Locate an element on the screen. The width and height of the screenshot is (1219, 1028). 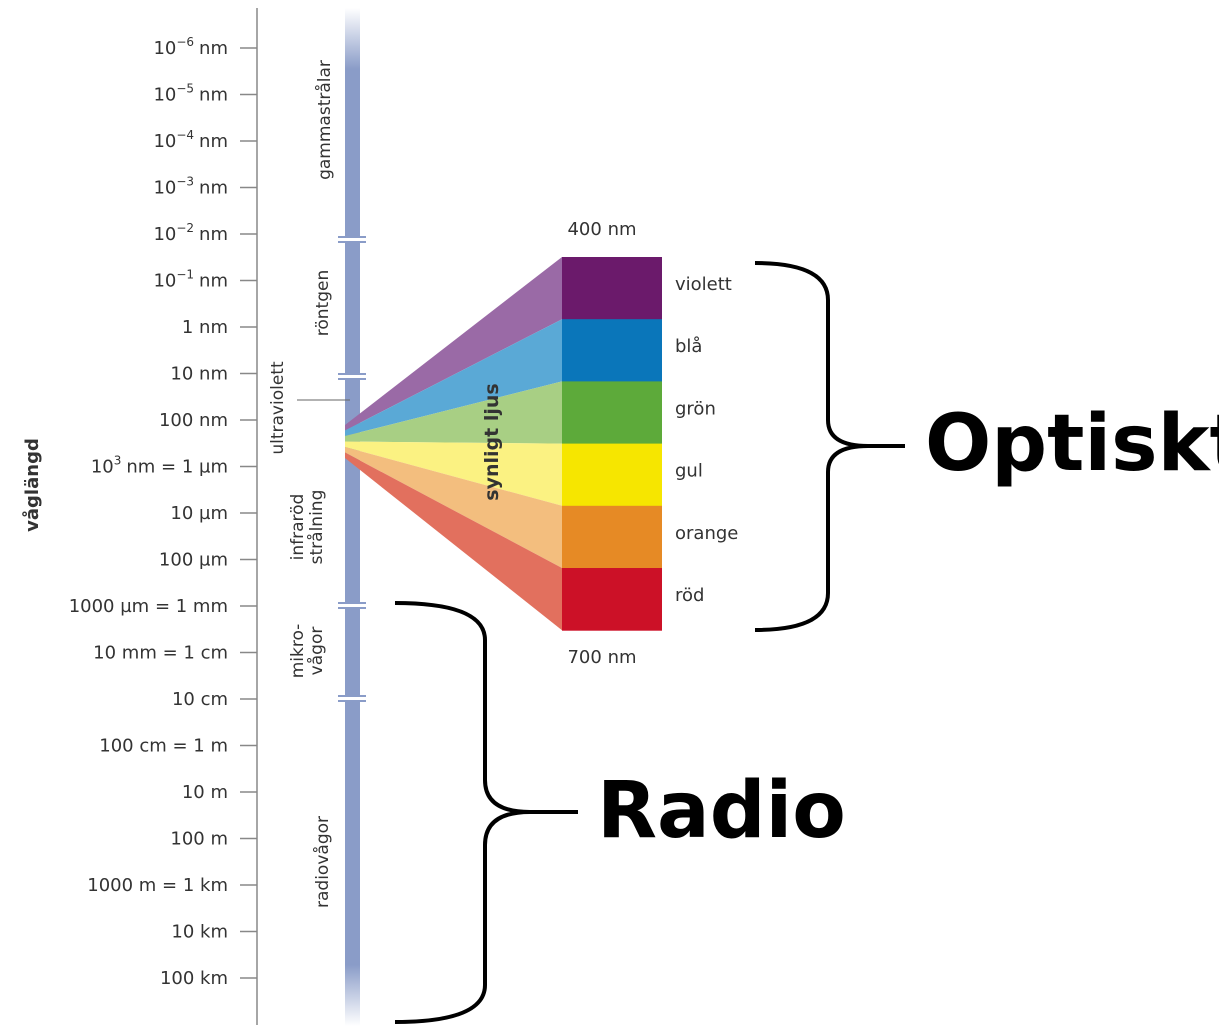
band-label: vågor is located at coordinates (316, 651).